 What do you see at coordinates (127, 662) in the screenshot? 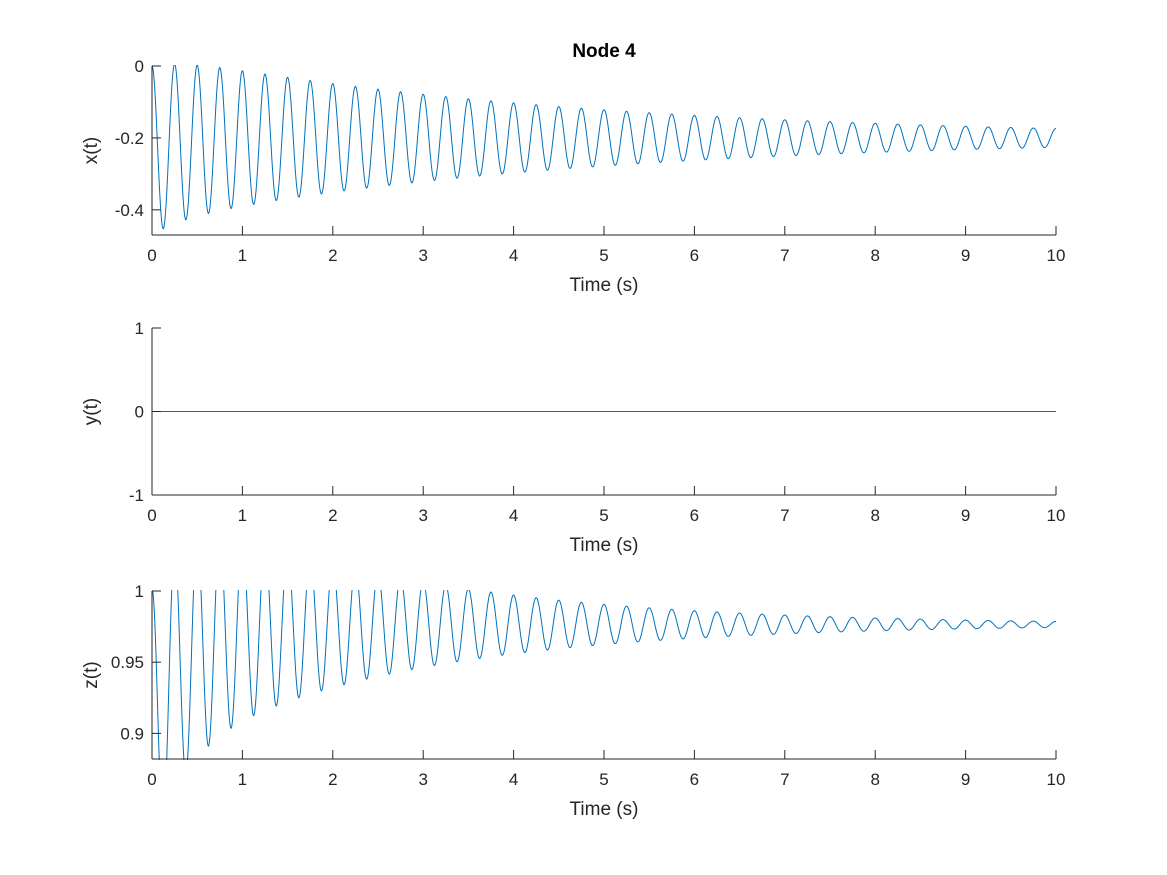
I see `y-tick-label: 0.95` at bounding box center [127, 662].